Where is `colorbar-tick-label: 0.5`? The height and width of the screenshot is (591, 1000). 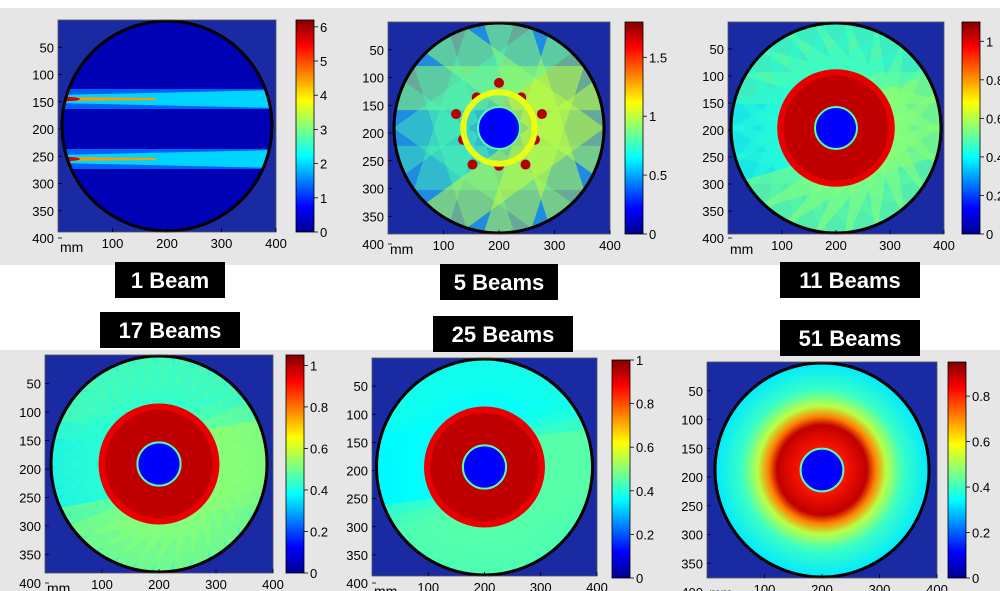
colorbar-tick-label: 0.5 is located at coordinates (658, 175).